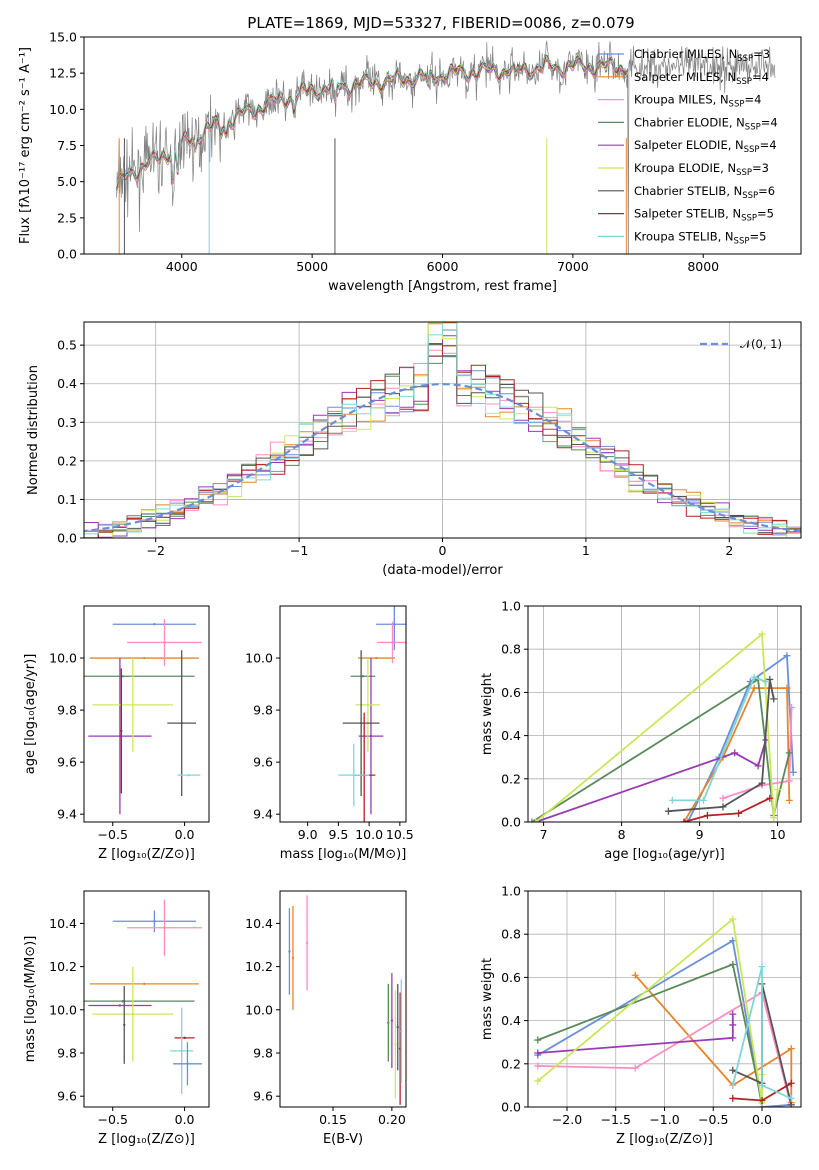 The width and height of the screenshot is (819, 1170). What do you see at coordinates (706, 123) in the screenshot?
I see `legend-entry: Chabrier ELODIE, NSSP=4` at bounding box center [706, 123].